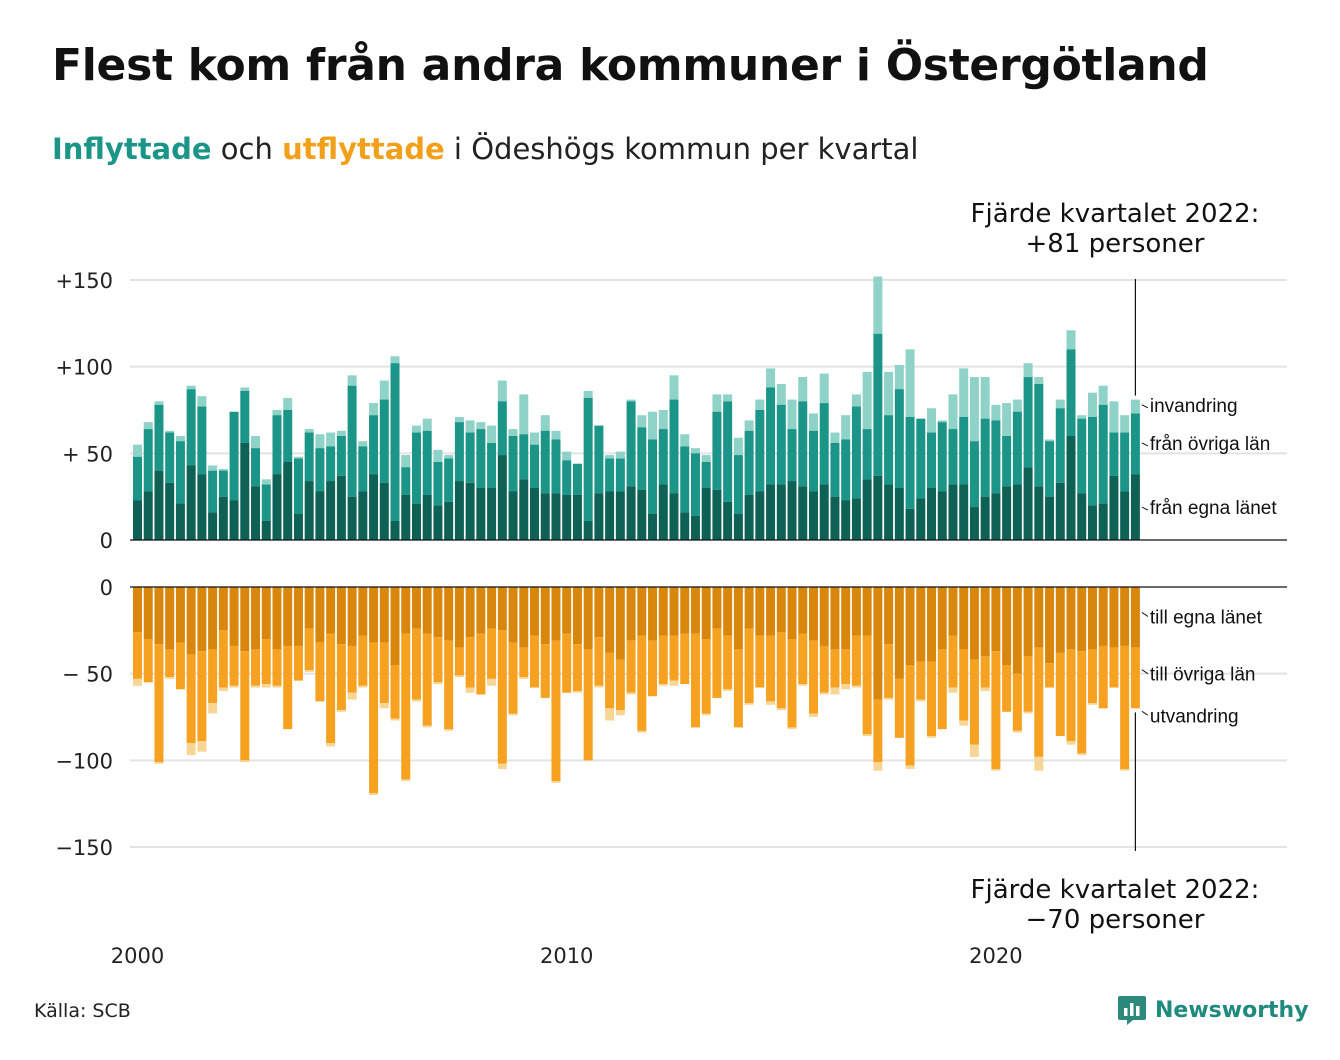 The width and height of the screenshot is (1340, 1060). I want to click on brand-logo: Newsworthy, so click(1213, 1010).